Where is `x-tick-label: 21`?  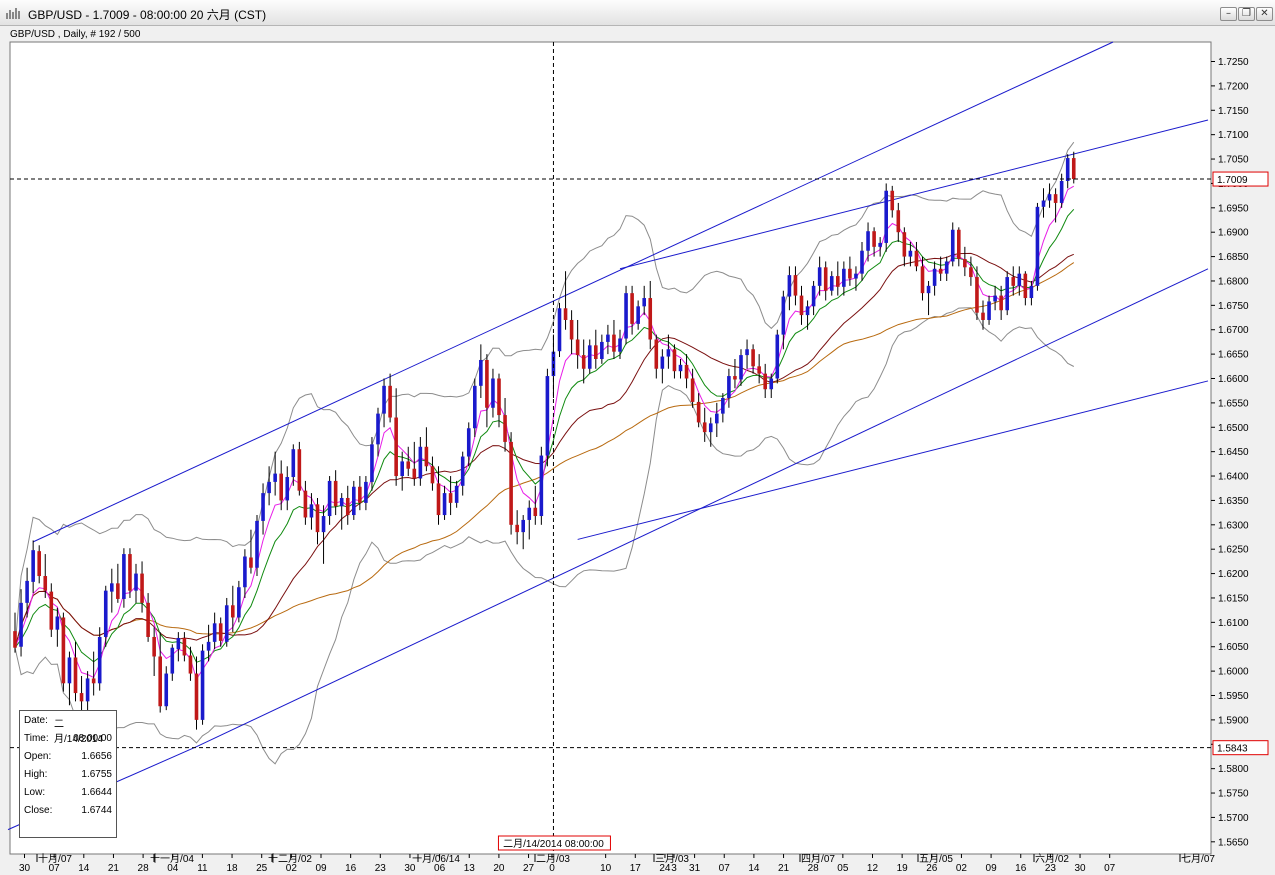
x-tick-label: 21 is located at coordinates (784, 868).